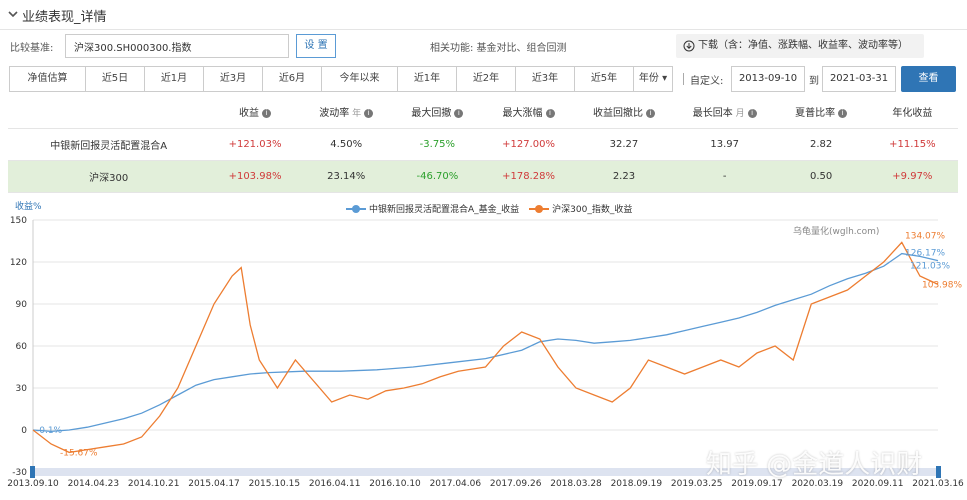  Describe the element at coordinates (768, 79) in the screenshot. I see `start-date-input: 2013-09-10` at that location.